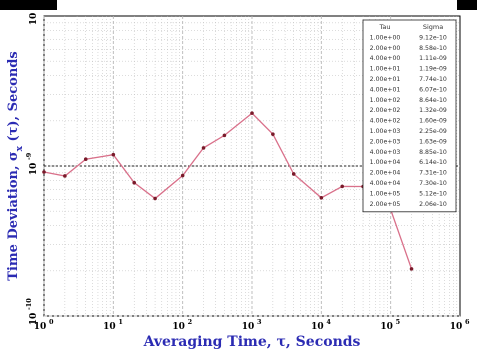  Describe the element at coordinates (385, 141) in the screenshot. I see `table-cell-tau: 2.00e+03` at that location.